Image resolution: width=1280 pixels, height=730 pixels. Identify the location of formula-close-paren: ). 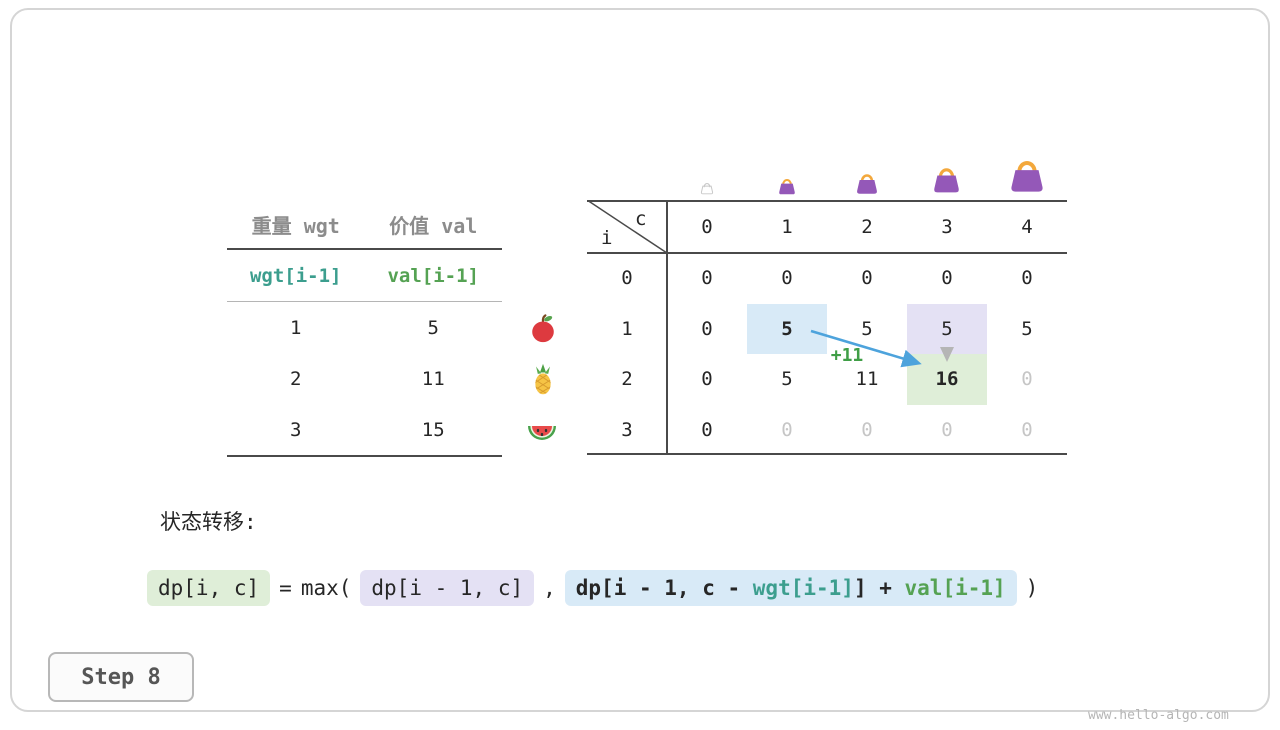
(1032, 588).